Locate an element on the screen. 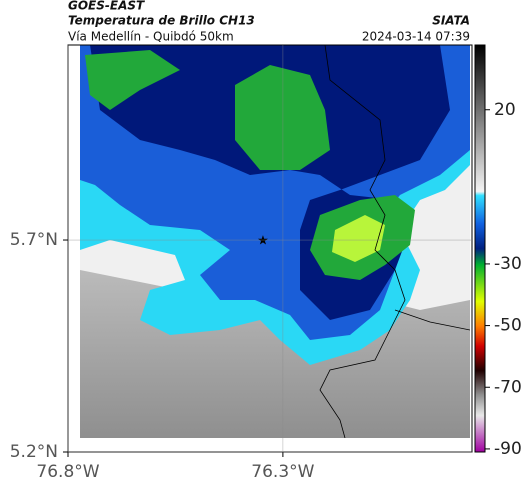 Image resolution: width=526 pixels, height=495 pixels. cloud-core is located at coordinates (358, 238).